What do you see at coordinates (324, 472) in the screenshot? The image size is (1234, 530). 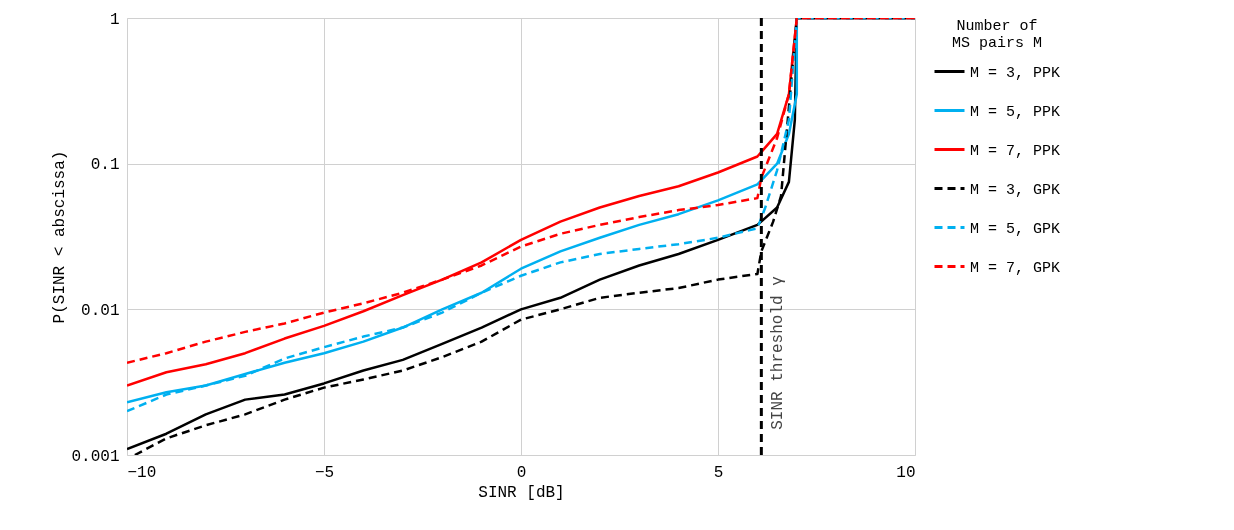 I see `x-tick-label: −5` at bounding box center [324, 472].